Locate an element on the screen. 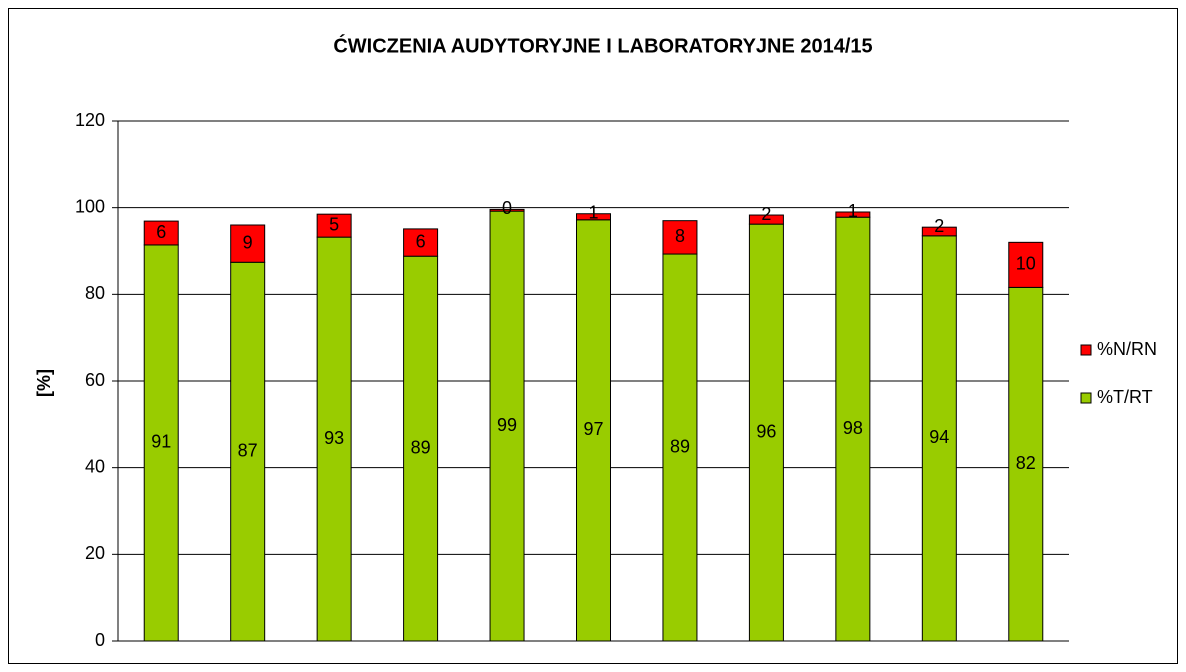  y-axis-label: [%] is located at coordinates (44, 383).